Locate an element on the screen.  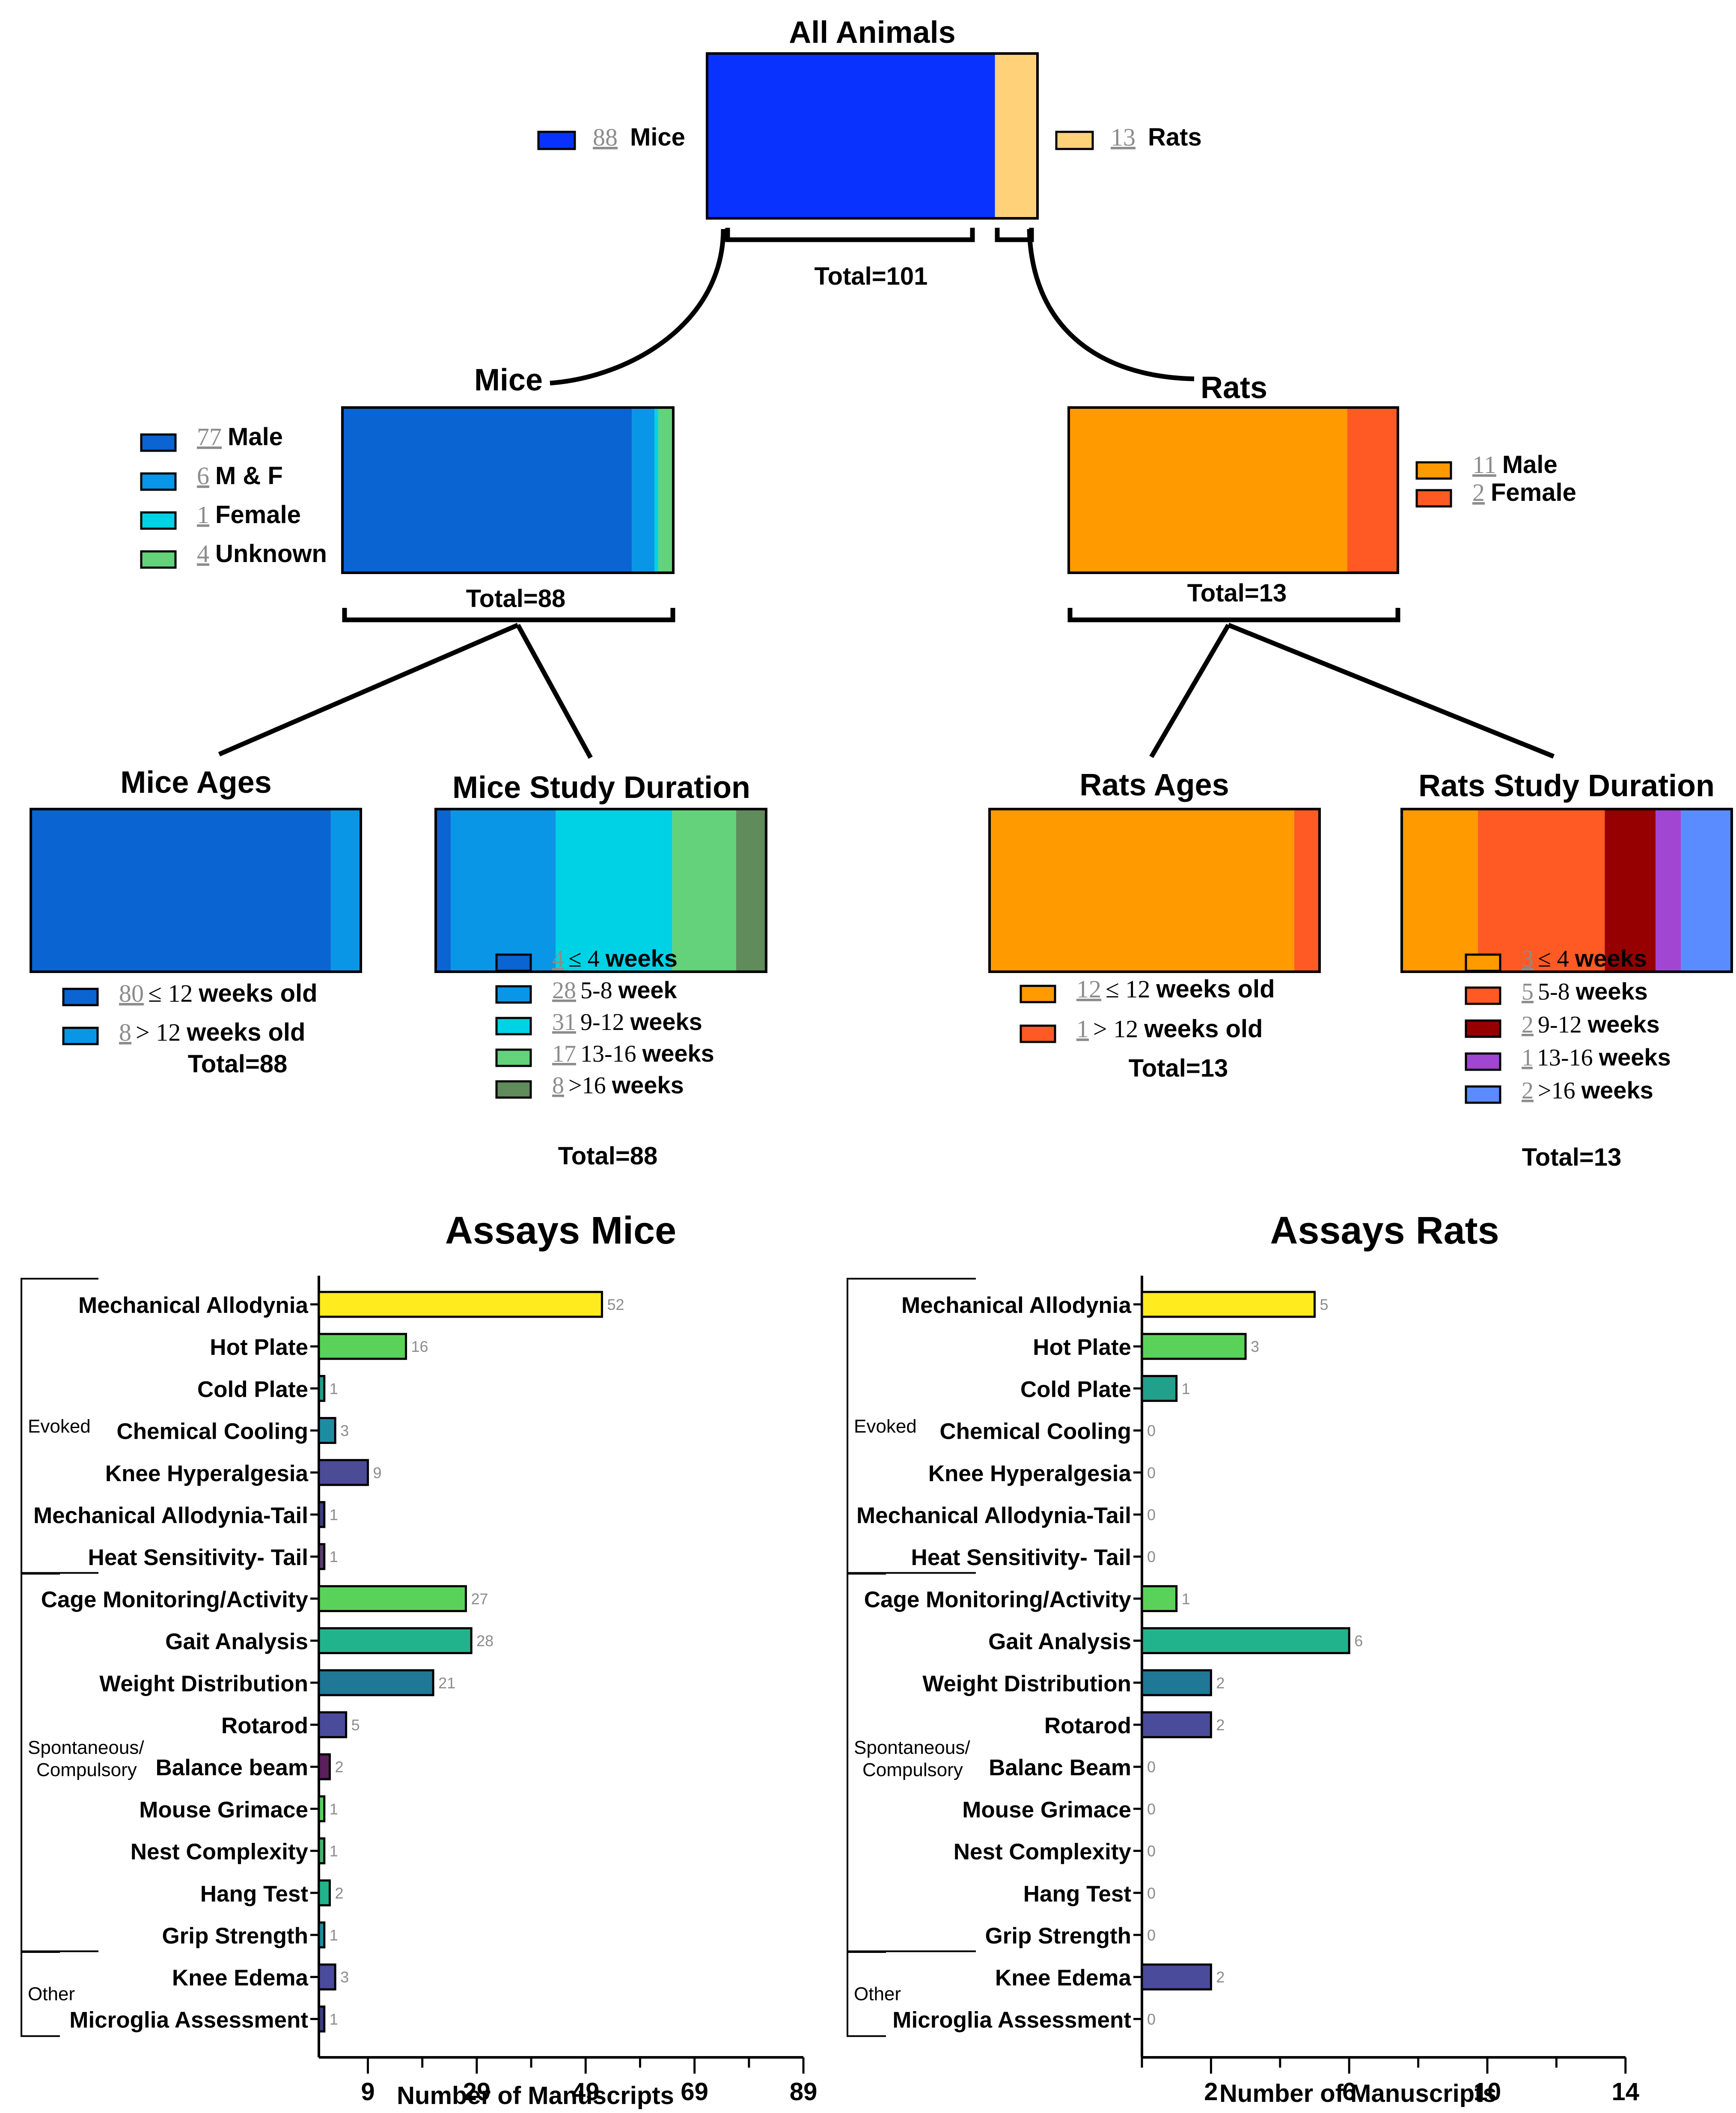
stack-frame-rats_ages is located at coordinates (1155, 891).